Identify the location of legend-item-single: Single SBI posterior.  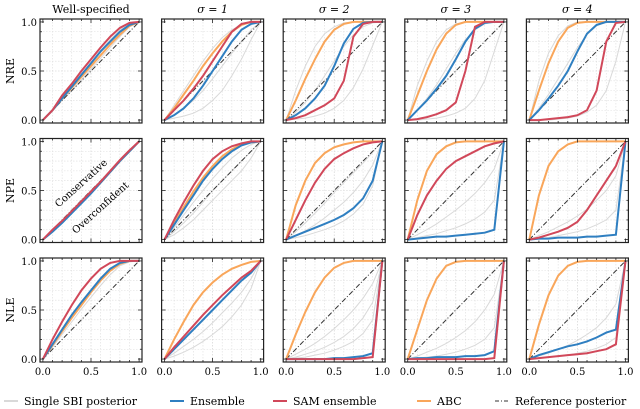
(71, 401).